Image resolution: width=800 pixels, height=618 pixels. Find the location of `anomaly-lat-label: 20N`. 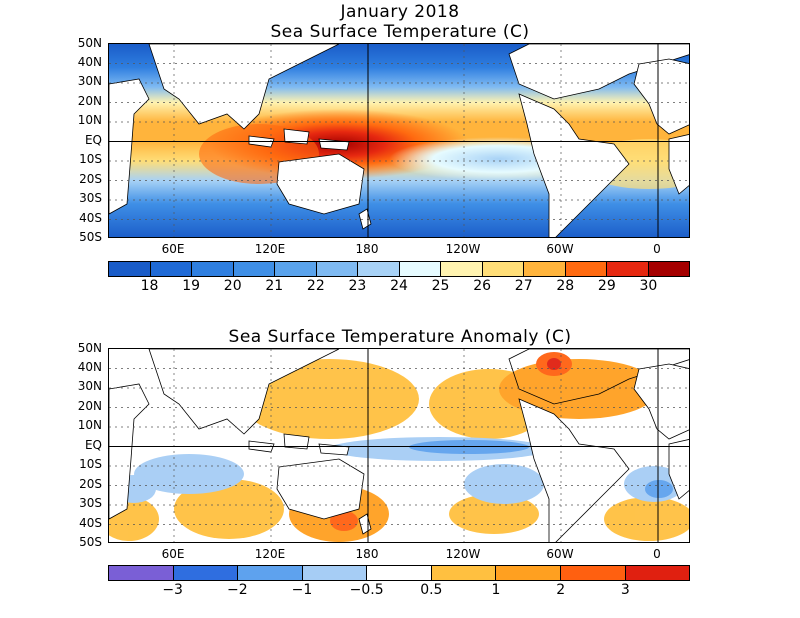

anomaly-lat-label: 20N is located at coordinates (89, 406).